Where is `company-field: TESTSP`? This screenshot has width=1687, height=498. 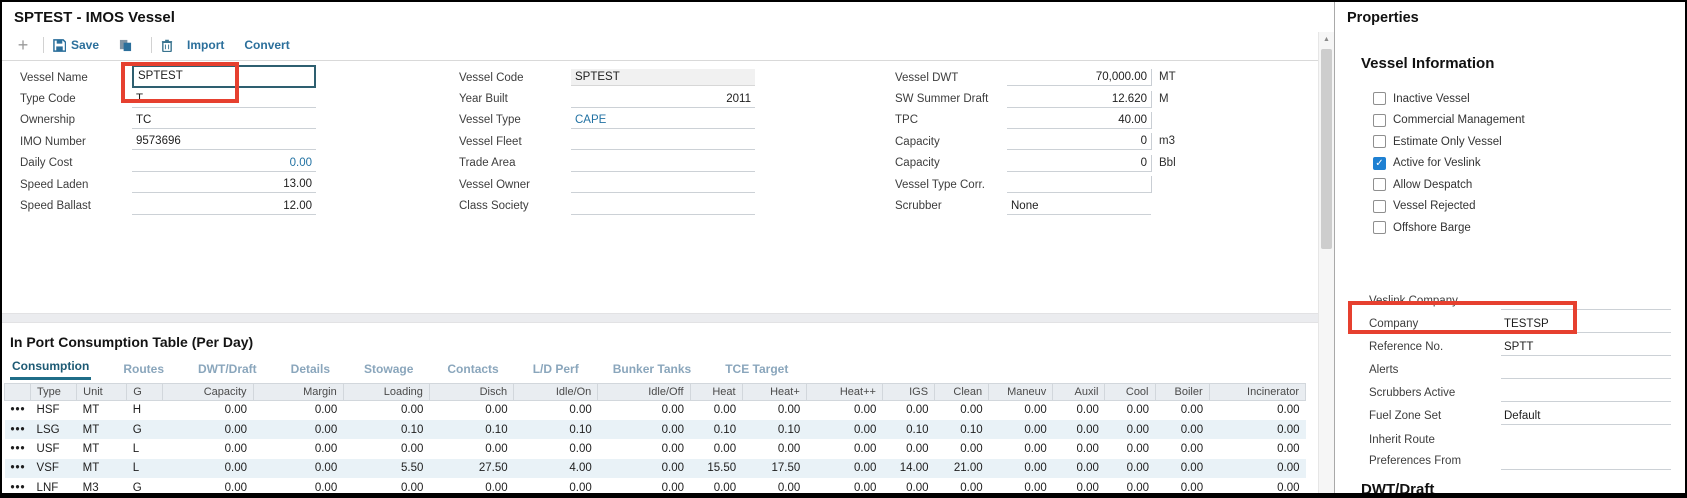
company-field: TESTSP is located at coordinates (1586, 324).